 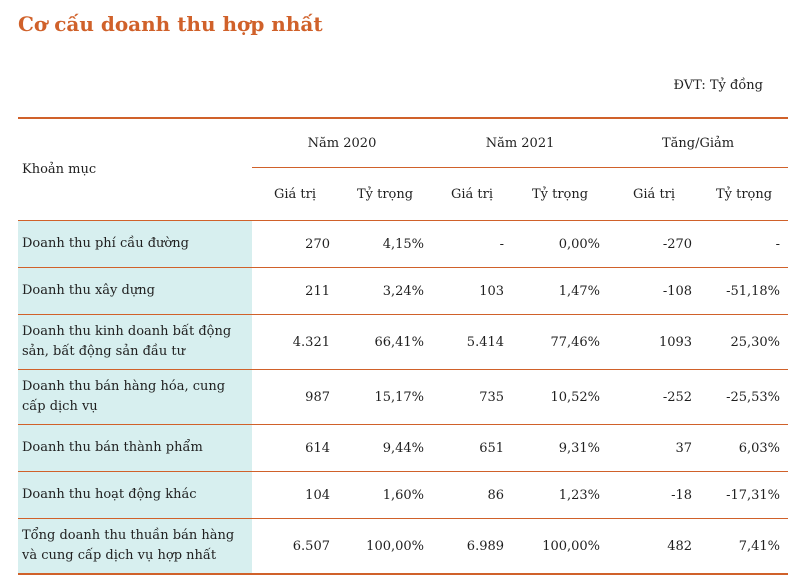 What do you see at coordinates (385, 448) in the screenshot?
I see `cell-share-2020: 9,44%` at bounding box center [385, 448].